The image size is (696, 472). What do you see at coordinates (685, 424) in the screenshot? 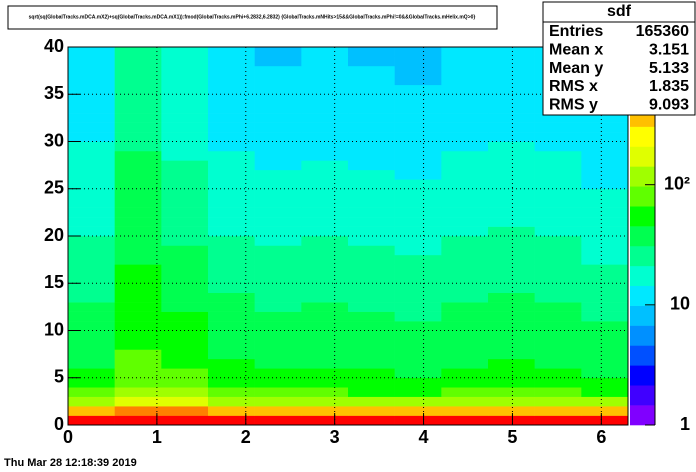
I see `z-tick-label: 1` at bounding box center [685, 424].